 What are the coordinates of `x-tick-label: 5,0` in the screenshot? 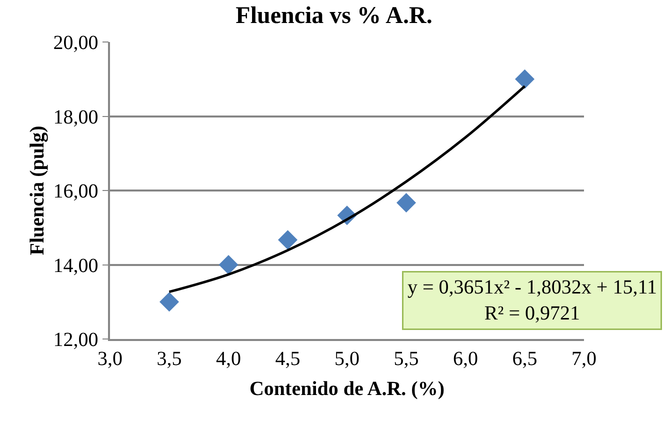 It's located at (347, 359).